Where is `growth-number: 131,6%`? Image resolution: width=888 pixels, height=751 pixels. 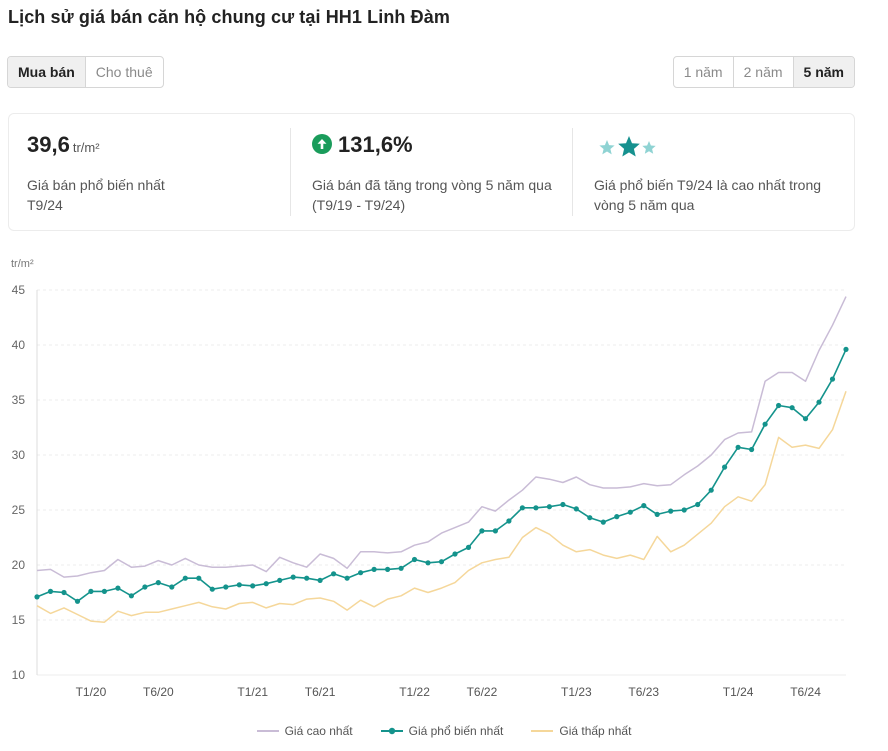 growth-number: 131,6% is located at coordinates (375, 144).